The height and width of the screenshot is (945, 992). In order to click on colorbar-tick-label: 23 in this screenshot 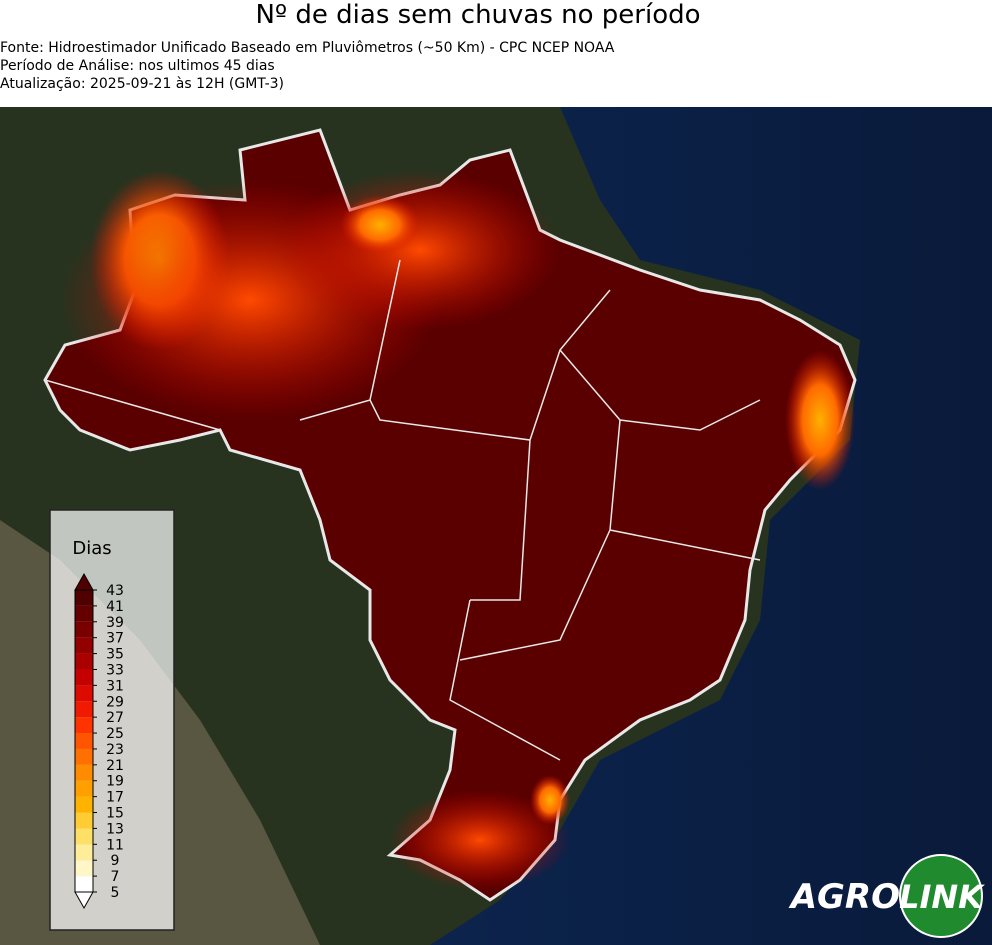, I will do `click(115, 750)`.